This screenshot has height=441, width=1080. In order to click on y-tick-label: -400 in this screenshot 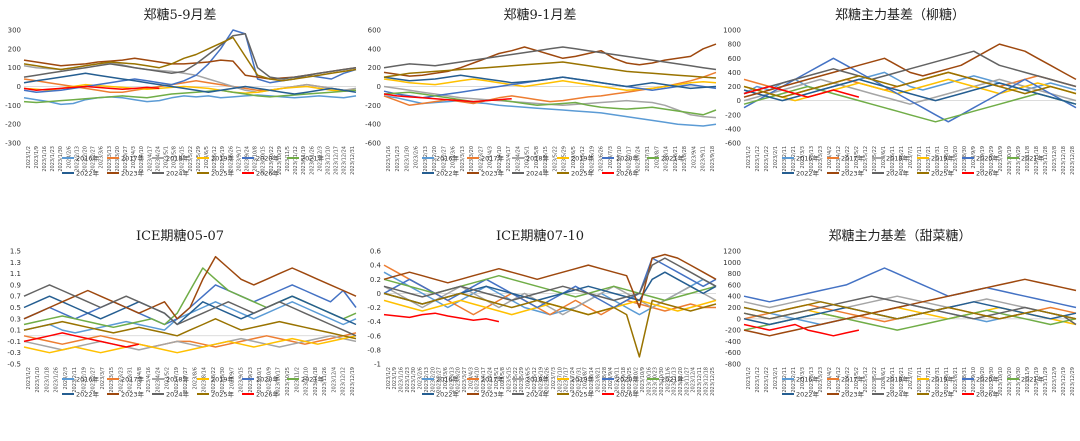, I will do `click(733, 129)`.